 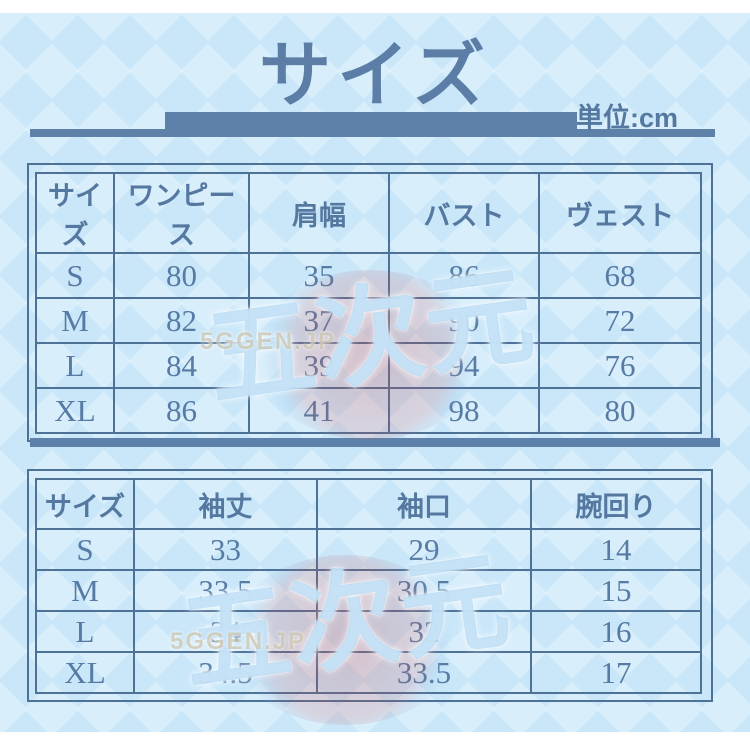 What do you see at coordinates (319, 275) in the screenshot?
I see `measurement-cell: 35` at bounding box center [319, 275].